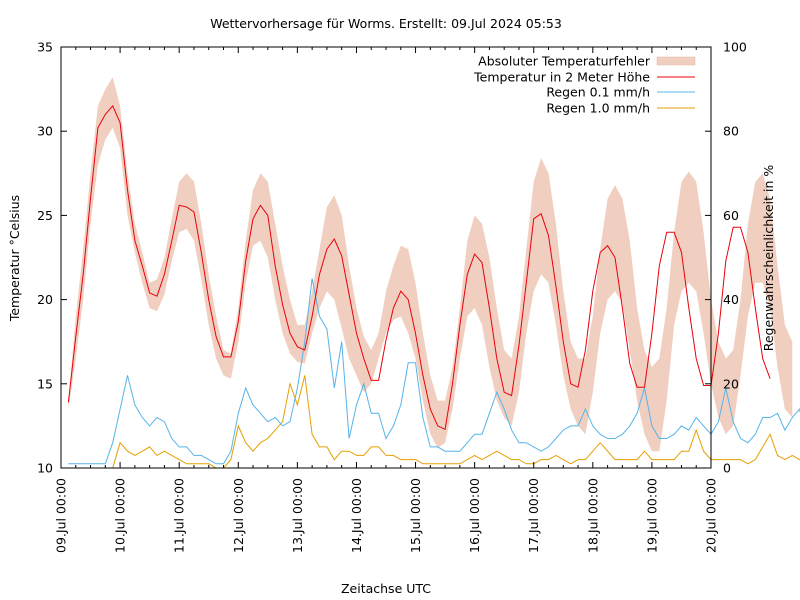  I want to click on legend-label: Absoluter Temperaturfehler, so click(564, 61).